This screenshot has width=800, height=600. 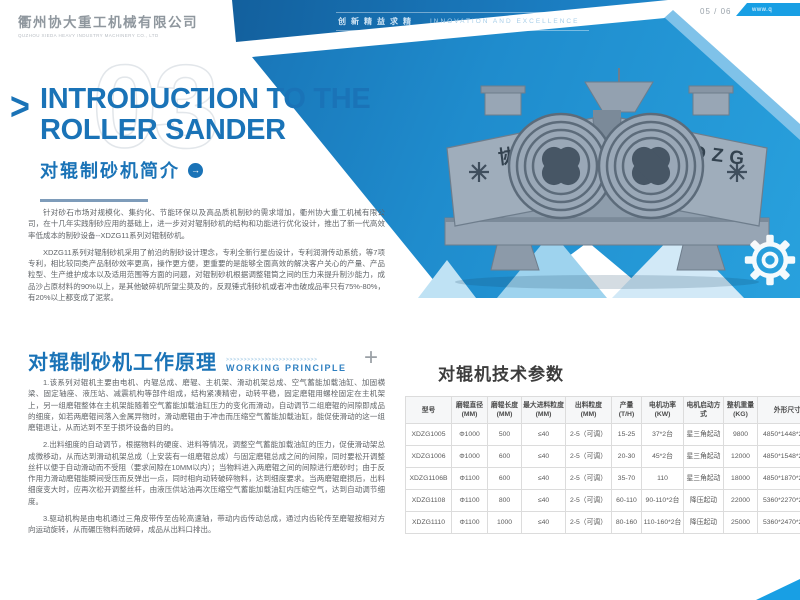 What do you see at coordinates (716, 11) in the screenshot?
I see `page-number: 05 / 06` at bounding box center [716, 11].